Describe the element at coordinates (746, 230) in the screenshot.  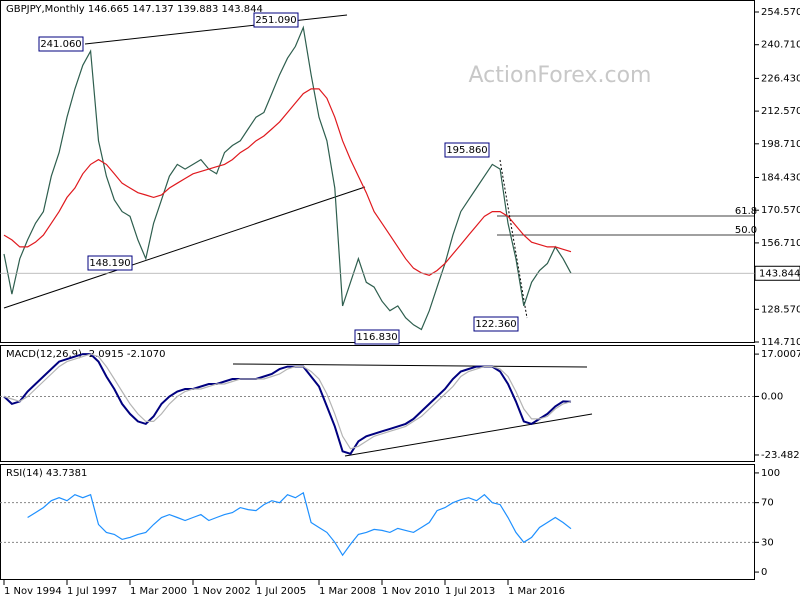
I see `annotation: 50.0` at that location.